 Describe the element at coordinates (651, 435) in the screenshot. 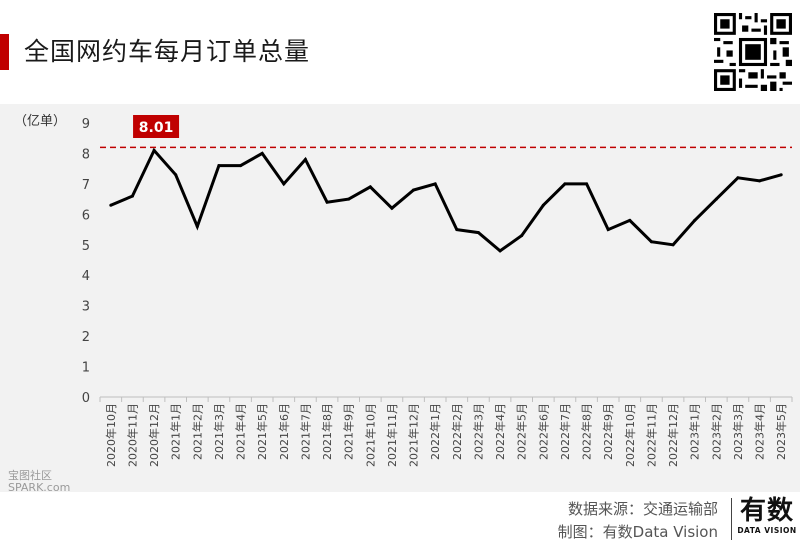

I see `x-tick-label: 2022年11月` at that location.